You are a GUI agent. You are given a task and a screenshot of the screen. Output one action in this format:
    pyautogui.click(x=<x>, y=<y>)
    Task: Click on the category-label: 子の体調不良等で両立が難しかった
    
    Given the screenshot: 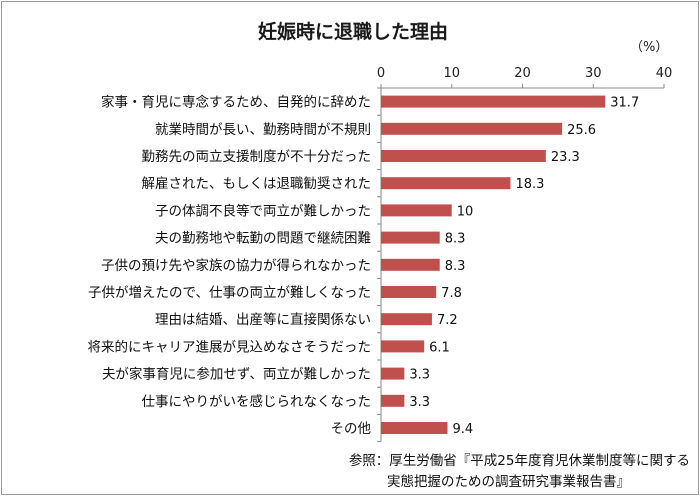 What is the action you would take?
    pyautogui.click(x=263, y=210)
    